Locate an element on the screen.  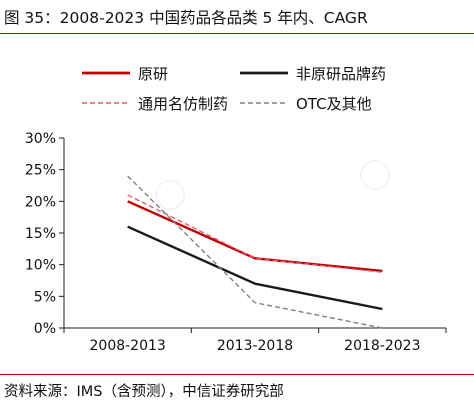
x-axis: 2008-2013 2013-2018 2018-2023 is located at coordinates (255, 340).